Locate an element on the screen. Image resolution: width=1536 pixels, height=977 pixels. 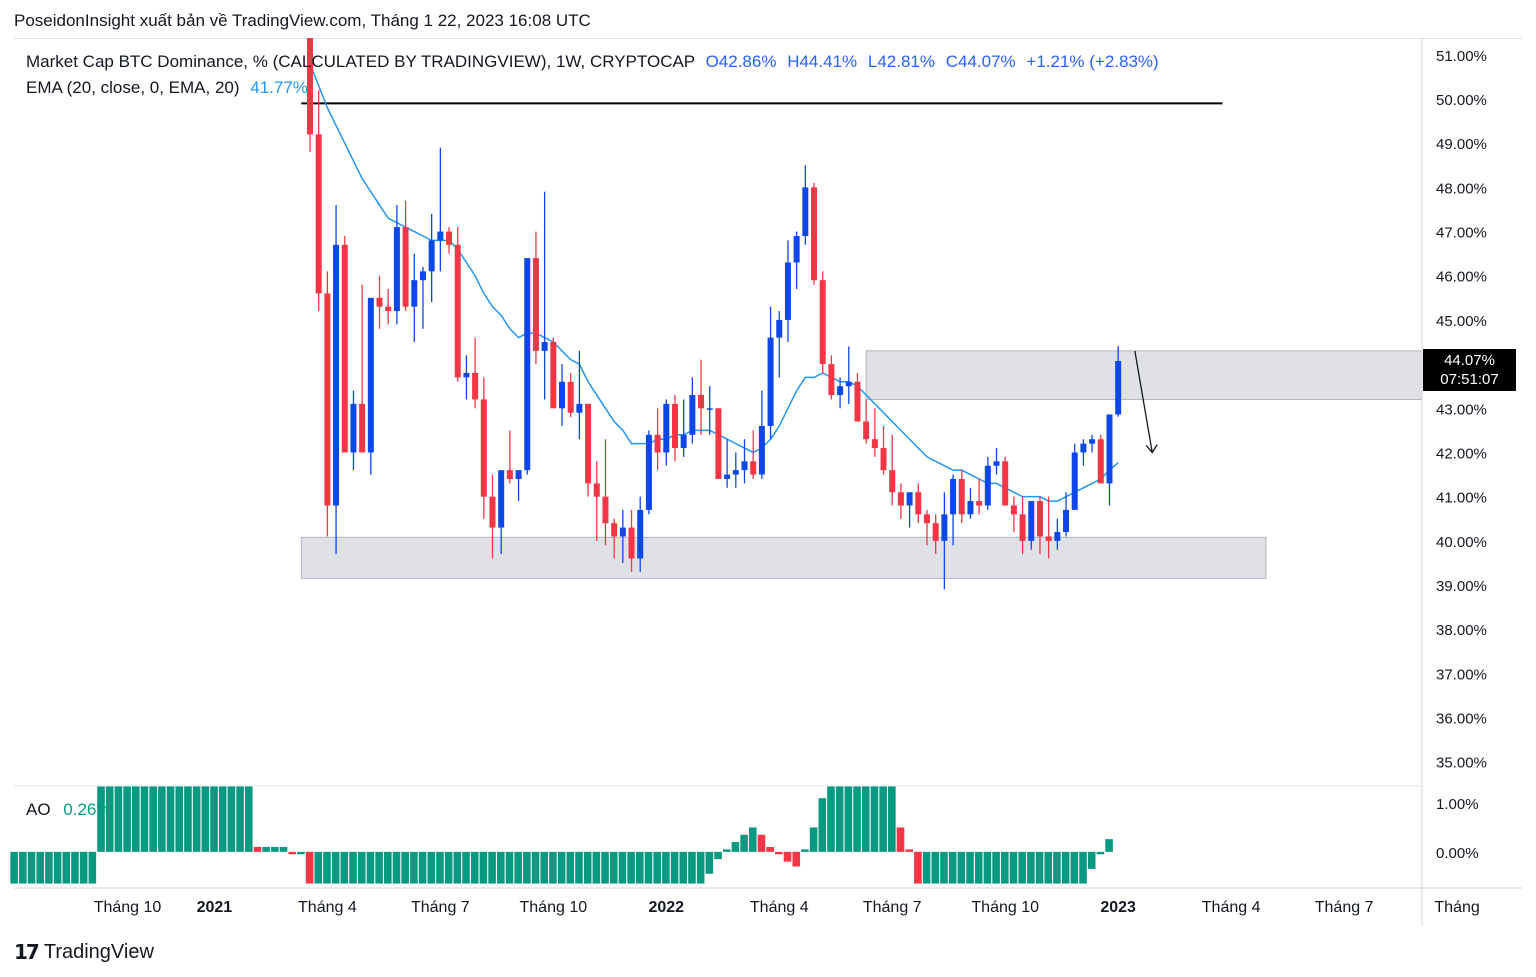
tradingview-logo: 𝟭𝟳 TradingView is located at coordinates (84, 952).